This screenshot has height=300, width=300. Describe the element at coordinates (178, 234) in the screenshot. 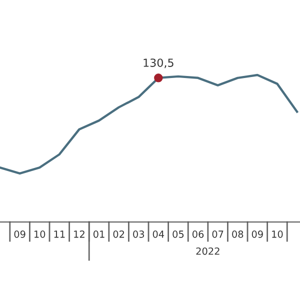

I see `x-tick-label: 05` at that location.